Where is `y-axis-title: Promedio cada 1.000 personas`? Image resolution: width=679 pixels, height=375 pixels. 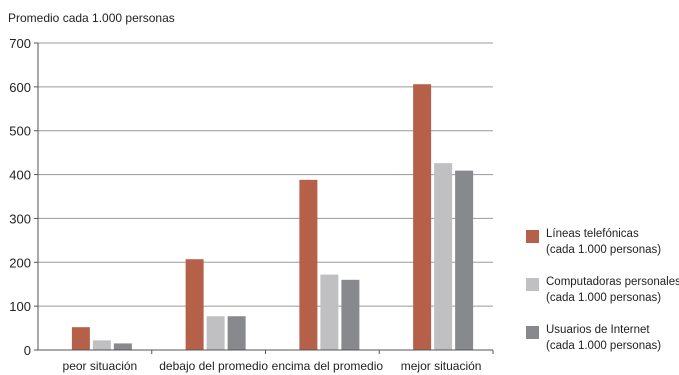 y-axis-title: Promedio cada 1.000 personas is located at coordinates (91, 18).